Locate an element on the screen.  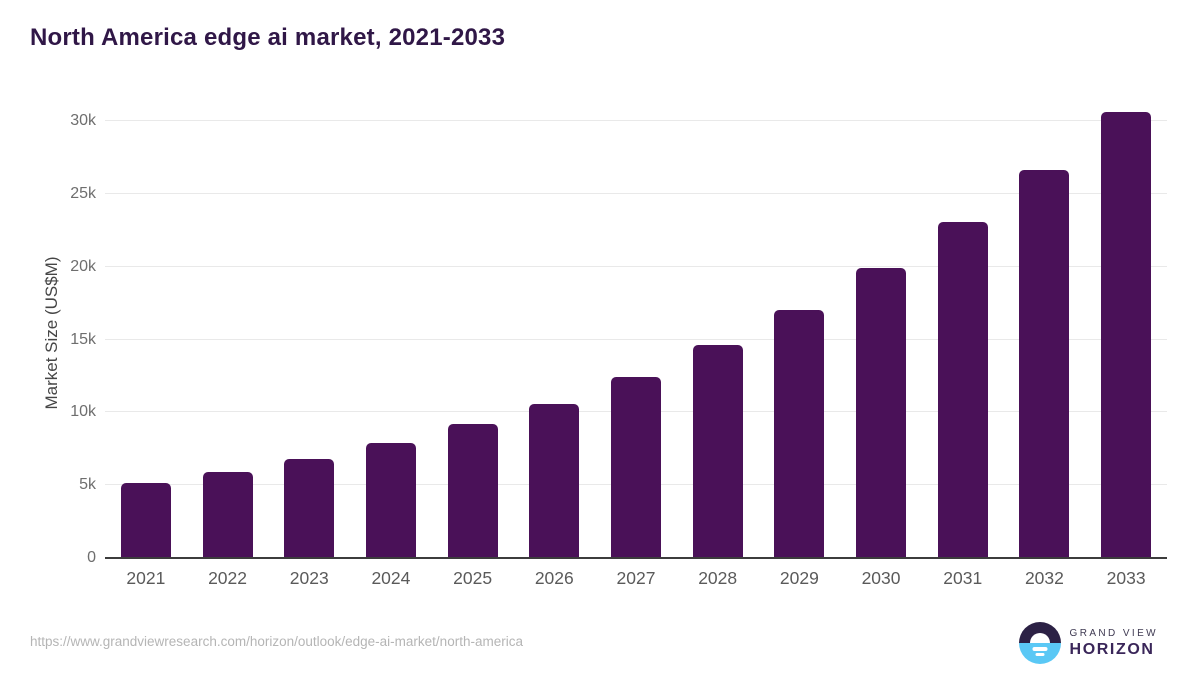
bar-2032 is located at coordinates (1044, 363).